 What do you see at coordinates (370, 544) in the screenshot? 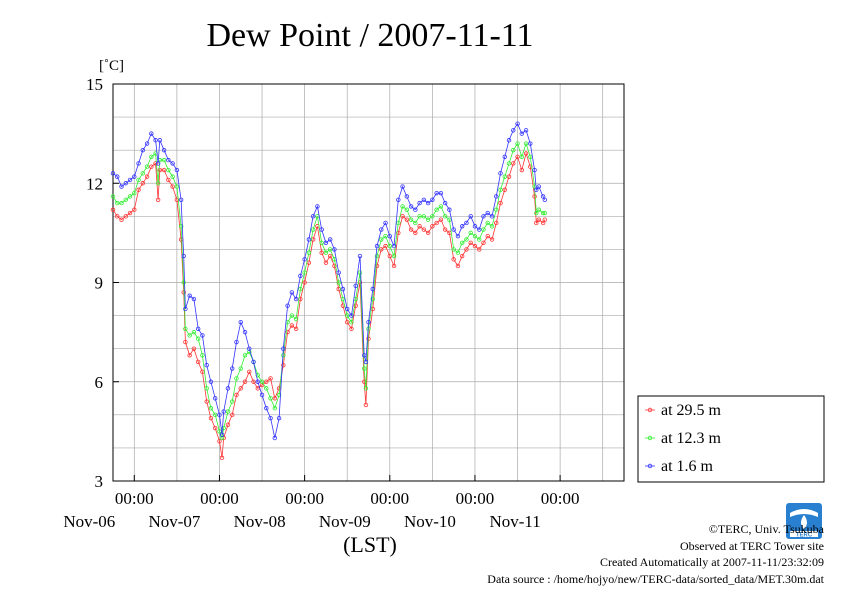
I see `x-axis-label: (LST)` at bounding box center [370, 544].